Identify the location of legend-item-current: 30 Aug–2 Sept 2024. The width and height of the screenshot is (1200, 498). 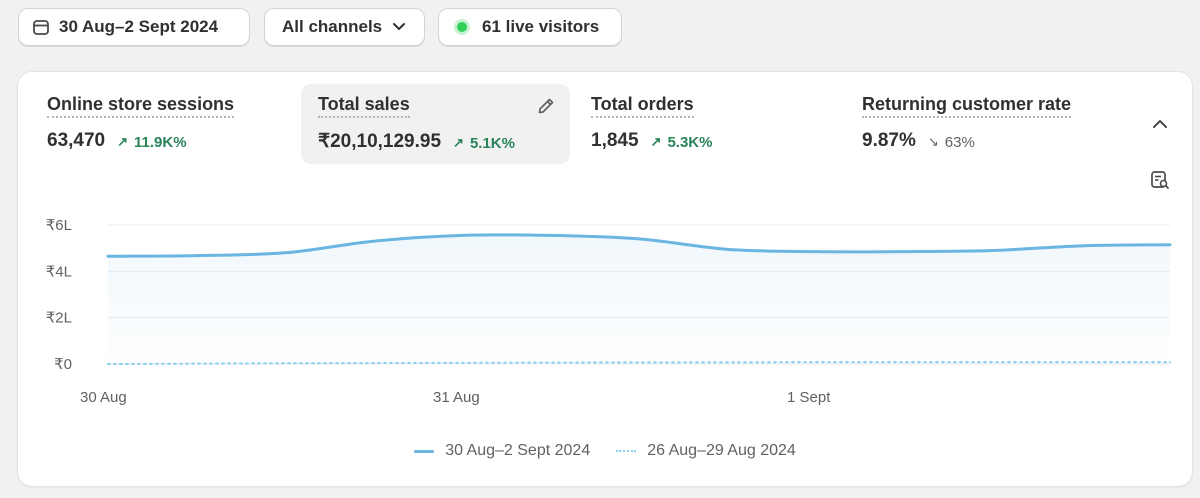
(502, 451).